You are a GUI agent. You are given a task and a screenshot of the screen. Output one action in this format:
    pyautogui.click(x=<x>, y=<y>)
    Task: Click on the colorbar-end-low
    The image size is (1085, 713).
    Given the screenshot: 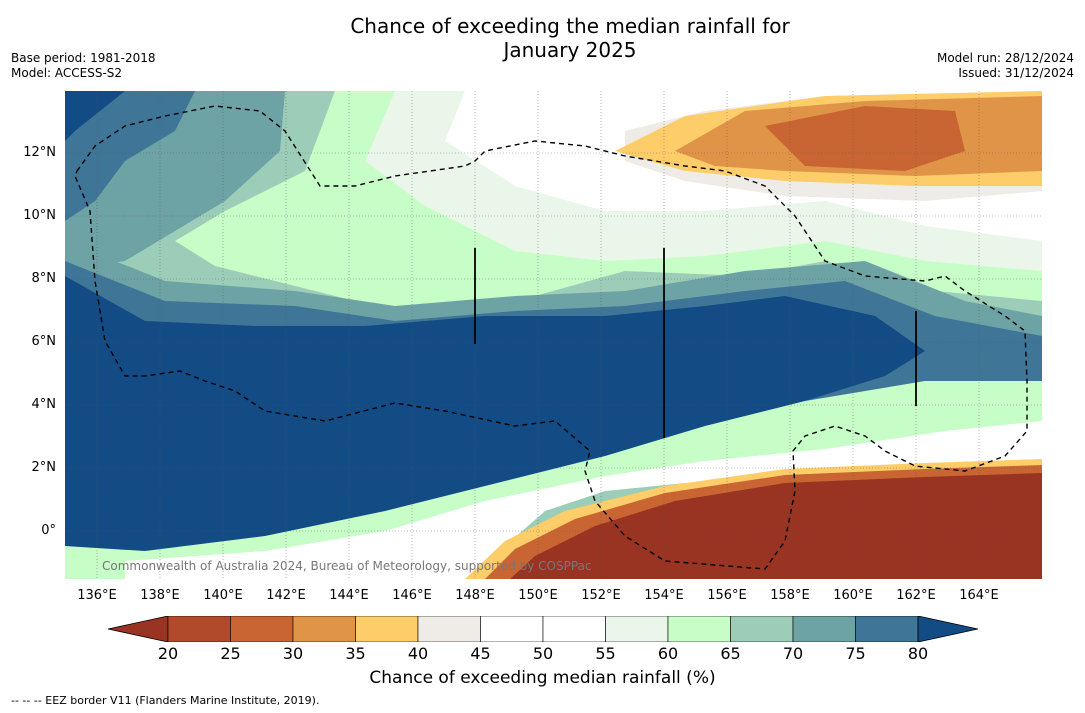 What is the action you would take?
    pyautogui.click(x=138, y=629)
    